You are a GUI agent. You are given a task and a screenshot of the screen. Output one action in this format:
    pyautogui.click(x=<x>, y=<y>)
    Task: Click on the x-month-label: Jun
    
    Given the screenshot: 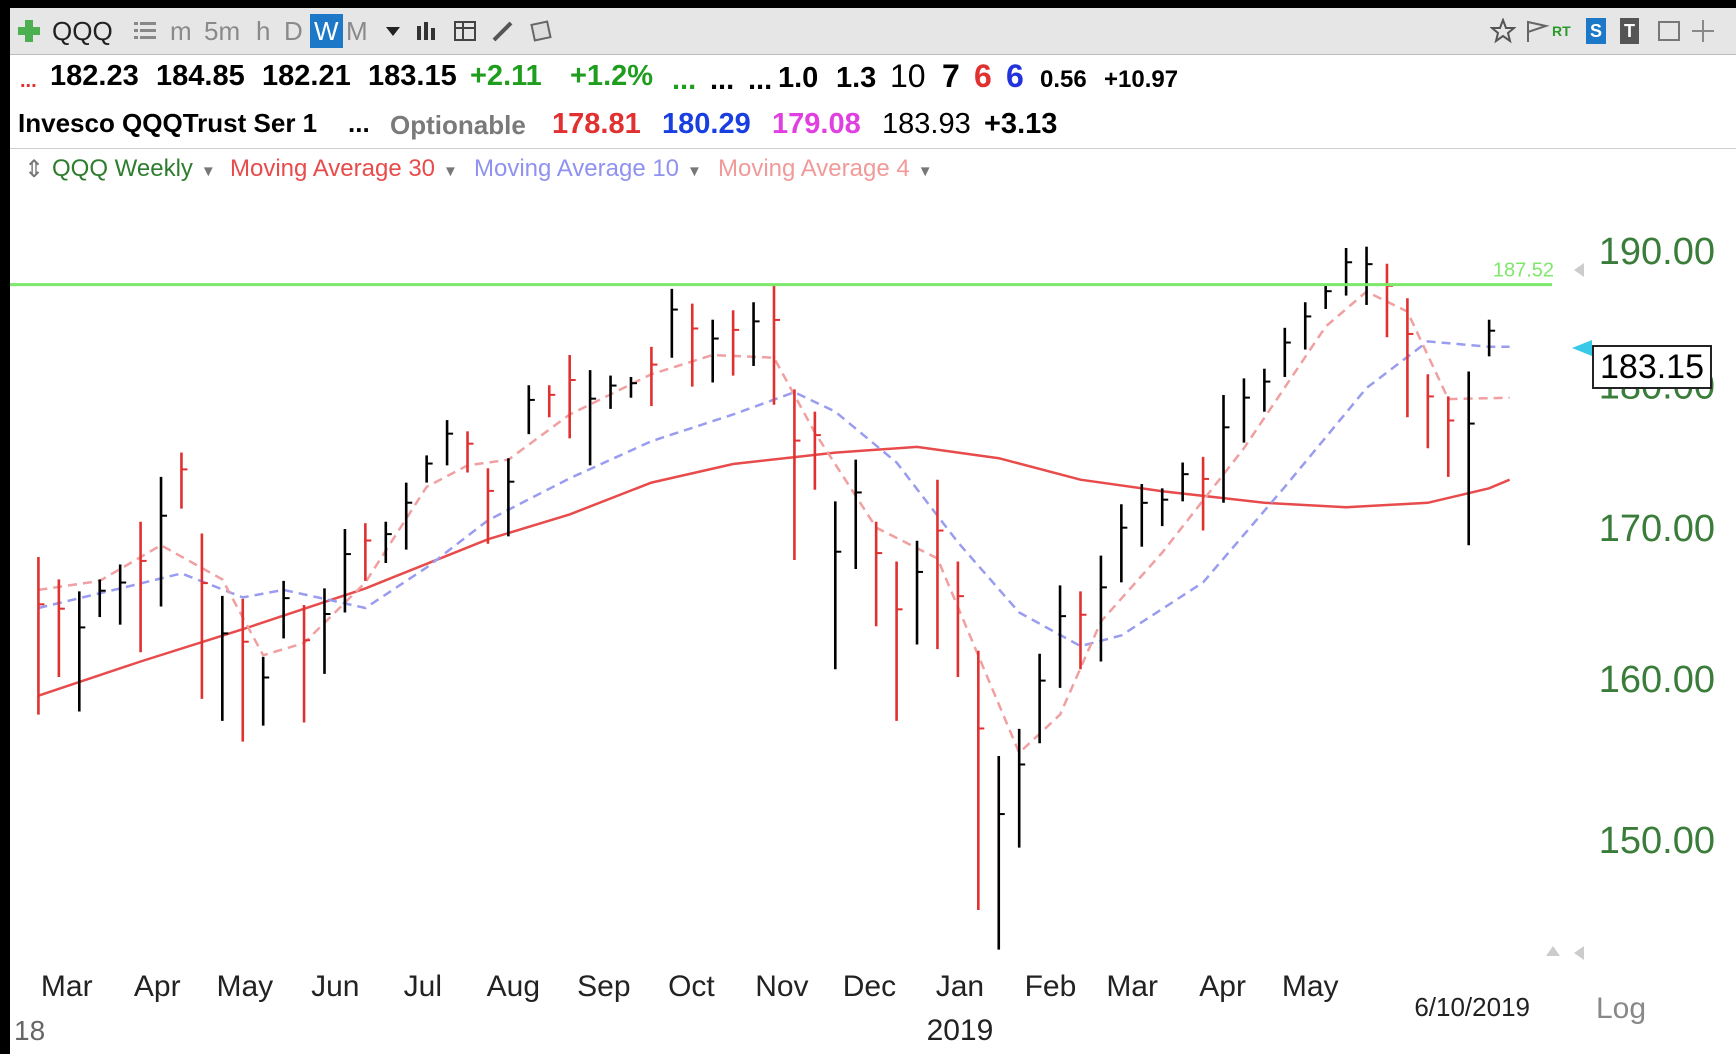 What is the action you would take?
    pyautogui.click(x=335, y=986)
    